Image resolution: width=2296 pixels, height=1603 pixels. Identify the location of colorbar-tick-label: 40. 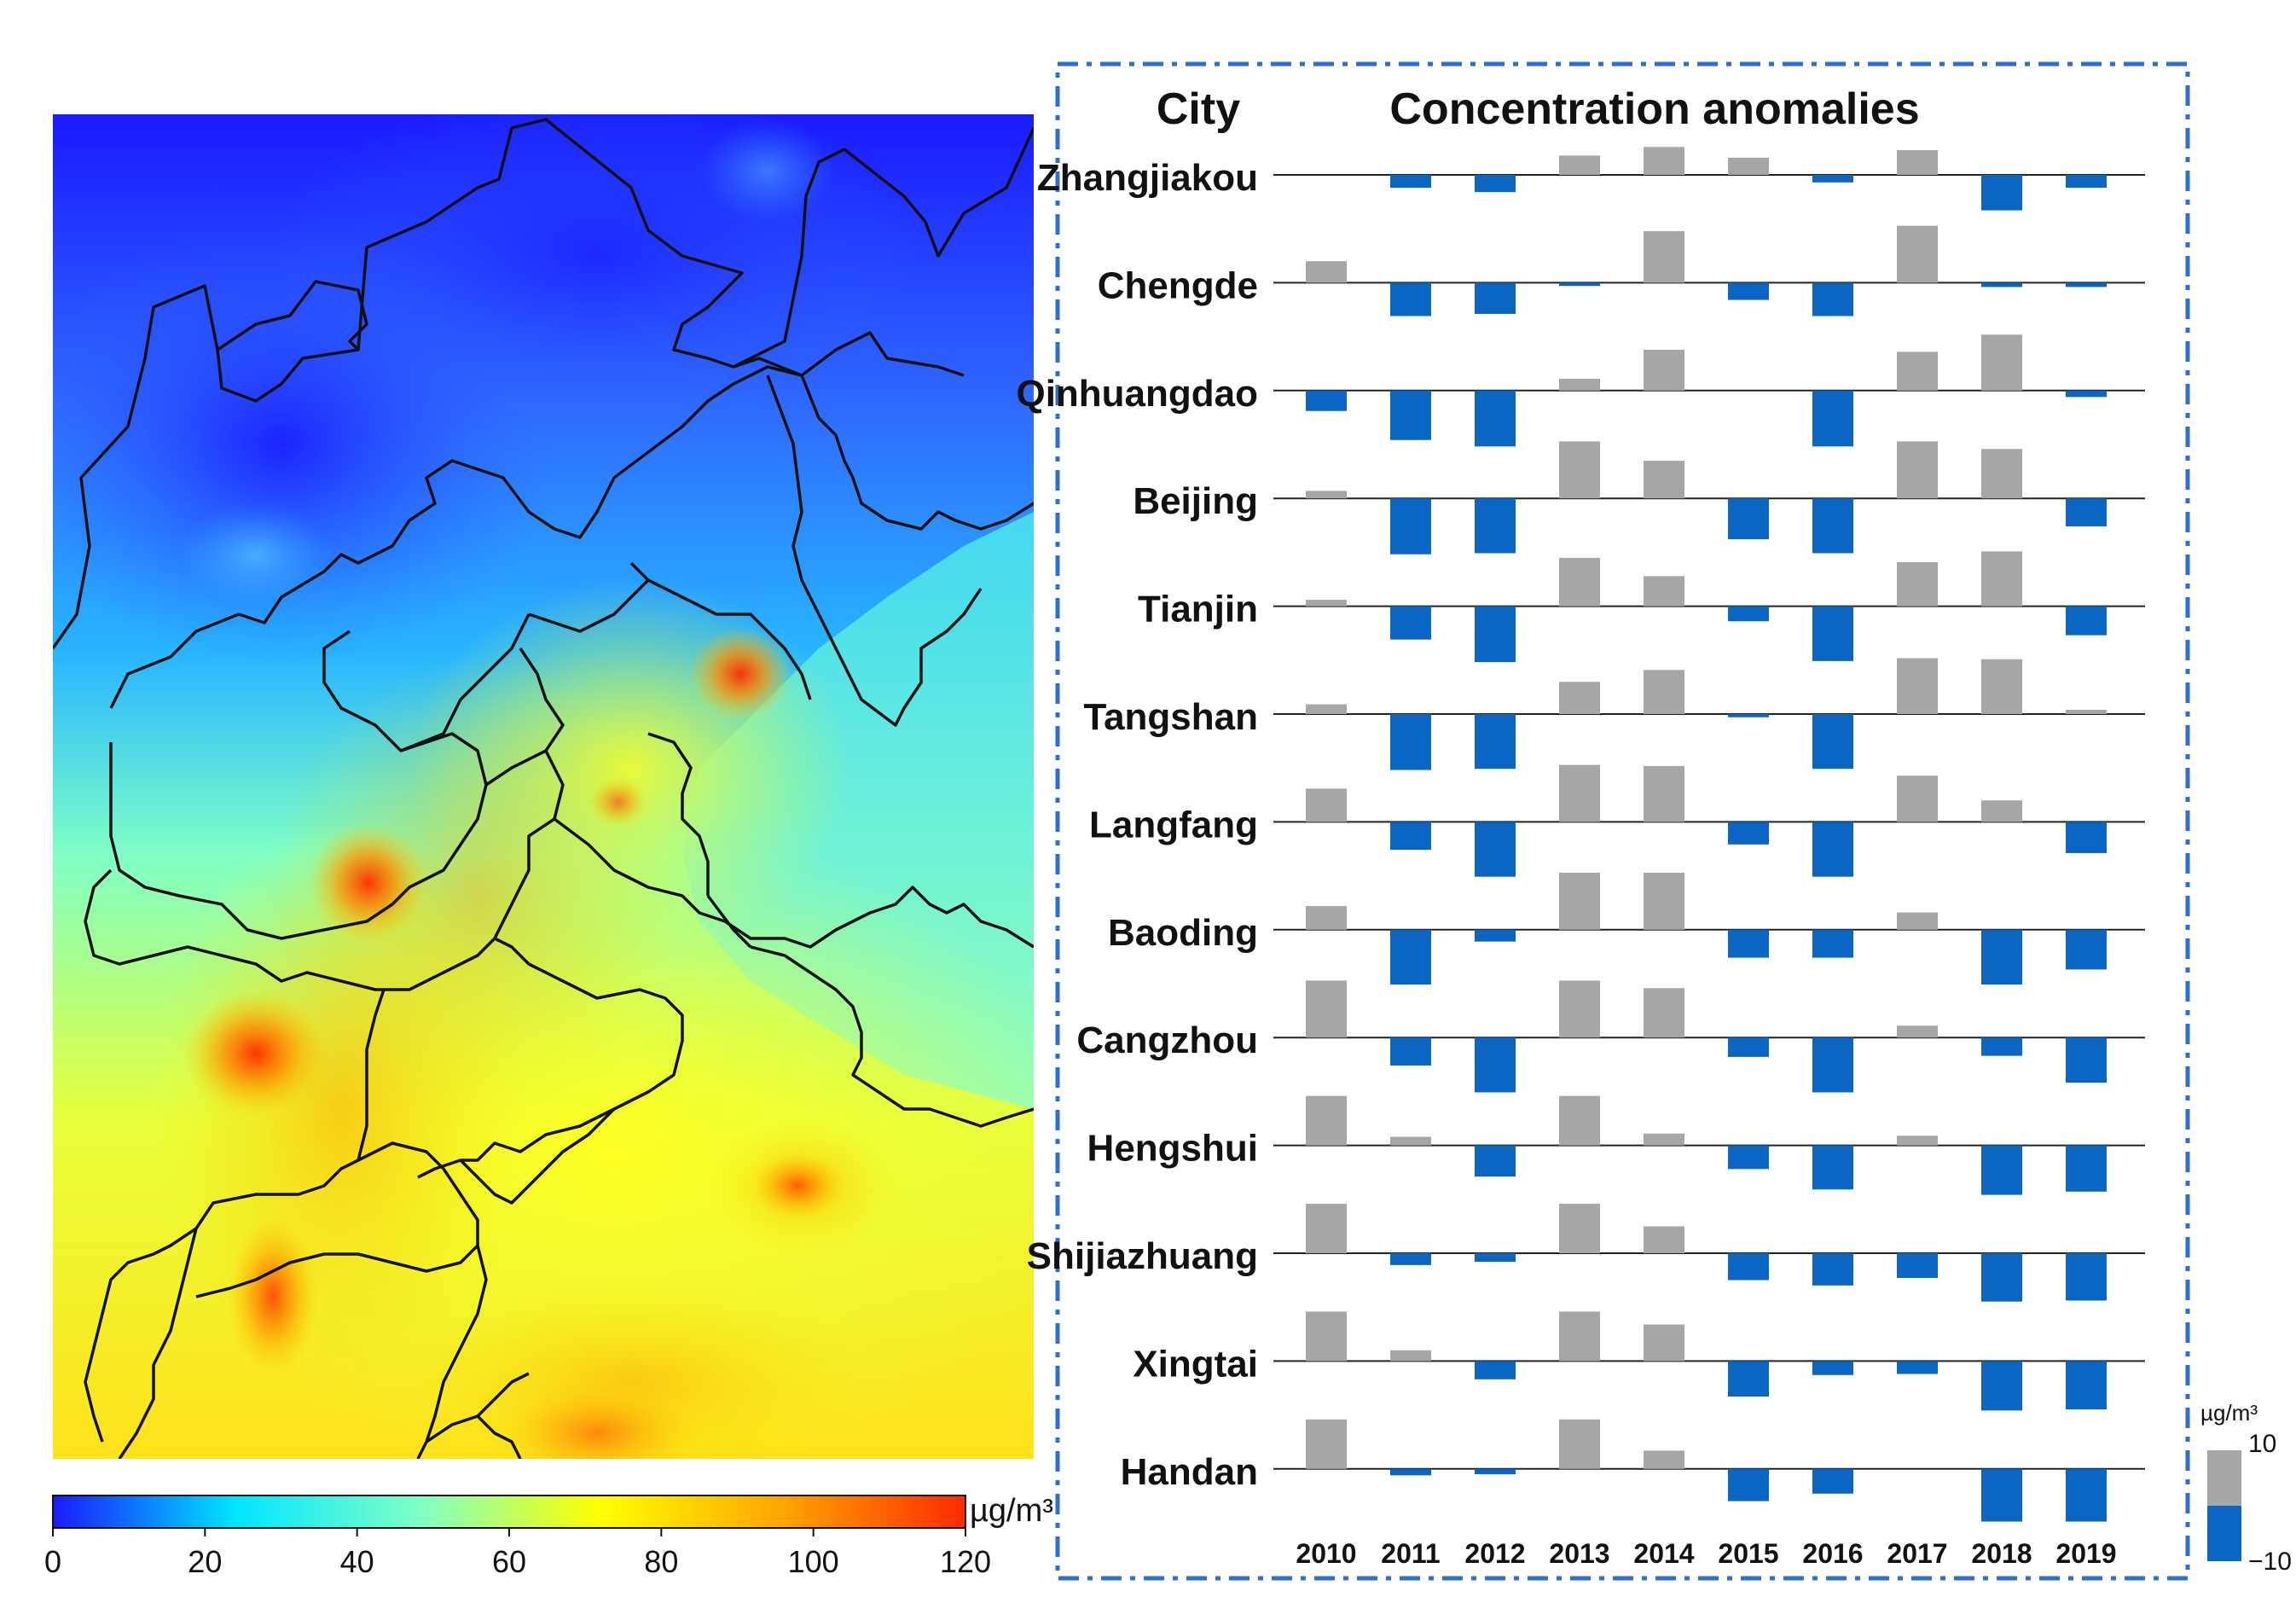
(357, 1561).